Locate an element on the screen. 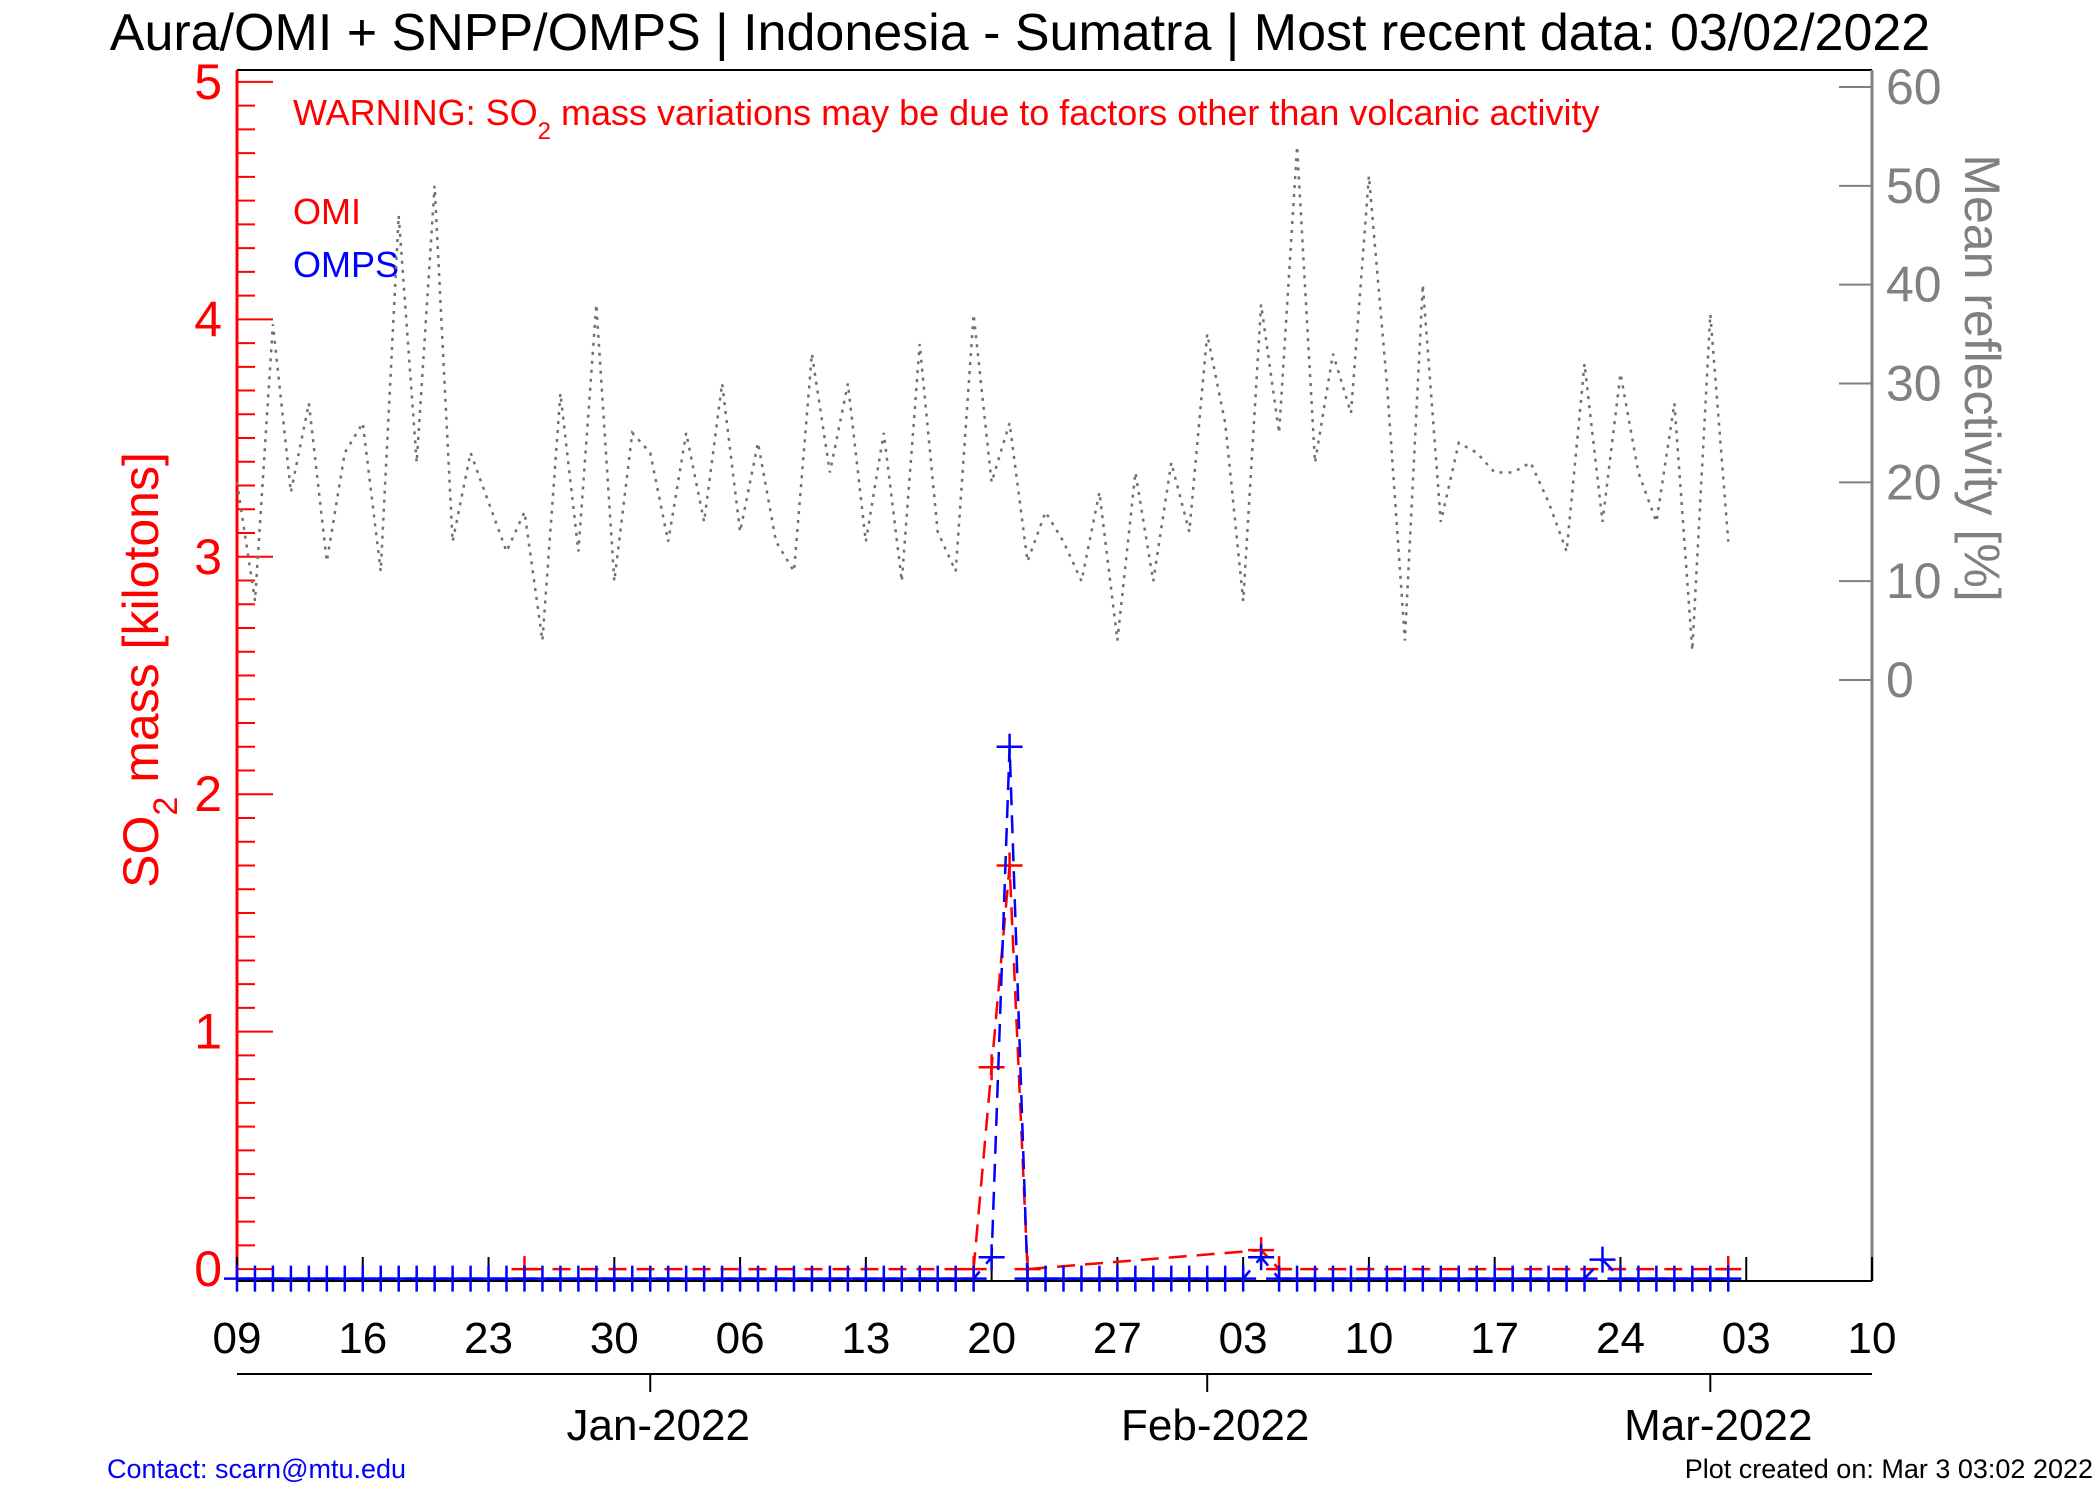  month-tick-label: Feb-2022 is located at coordinates (1215, 1425).